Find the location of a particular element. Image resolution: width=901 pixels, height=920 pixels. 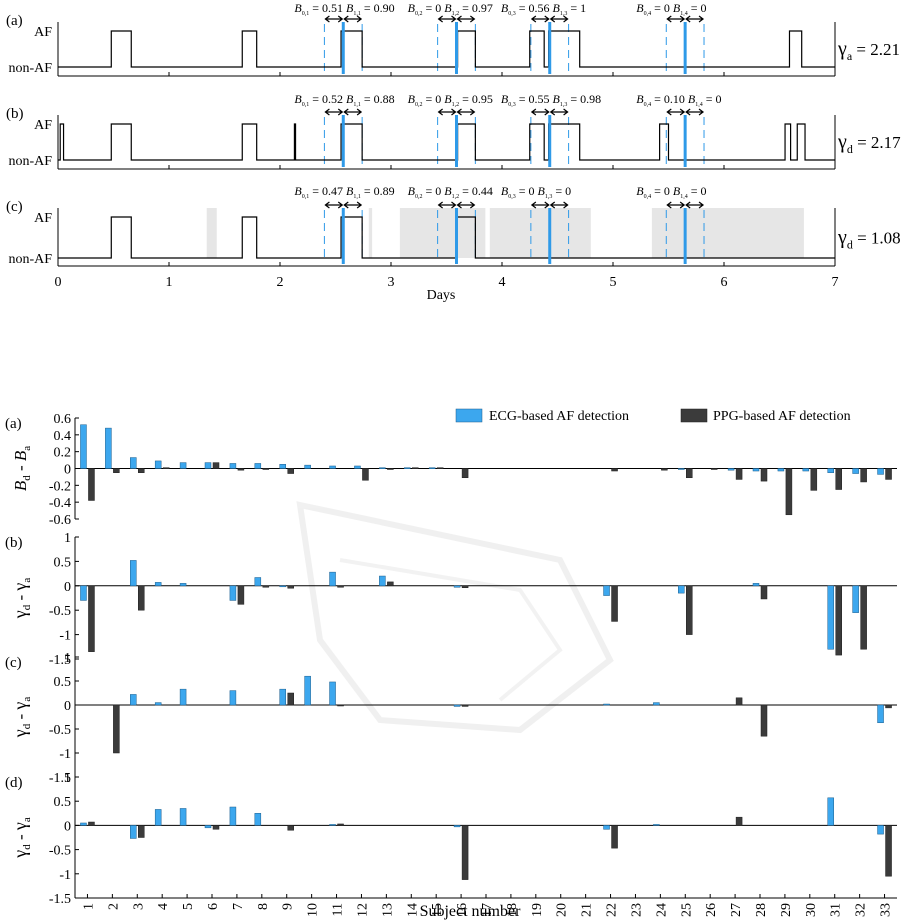

x-tick-label: 15 is located at coordinates (437, 910).